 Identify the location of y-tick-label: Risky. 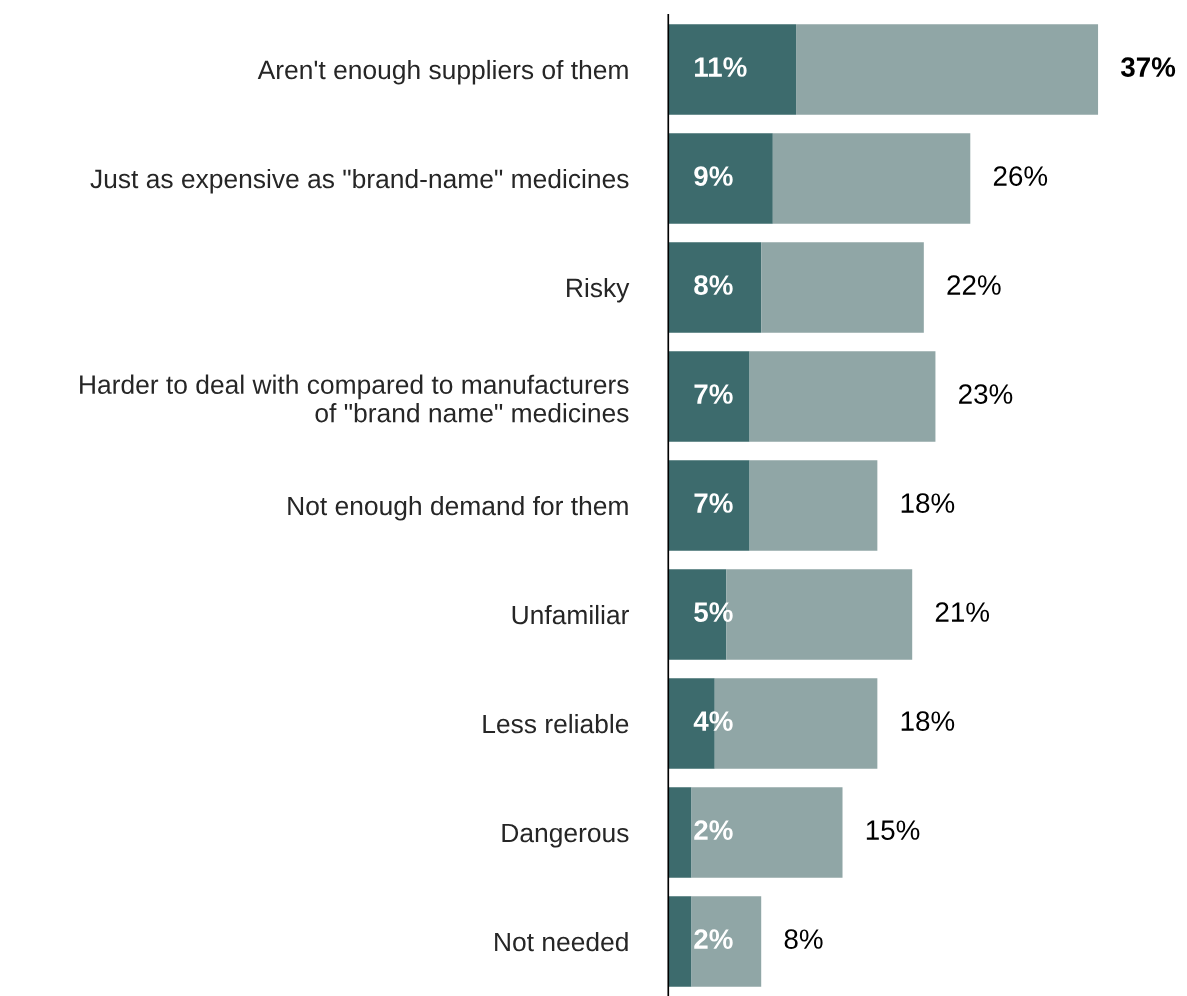
(598, 290).